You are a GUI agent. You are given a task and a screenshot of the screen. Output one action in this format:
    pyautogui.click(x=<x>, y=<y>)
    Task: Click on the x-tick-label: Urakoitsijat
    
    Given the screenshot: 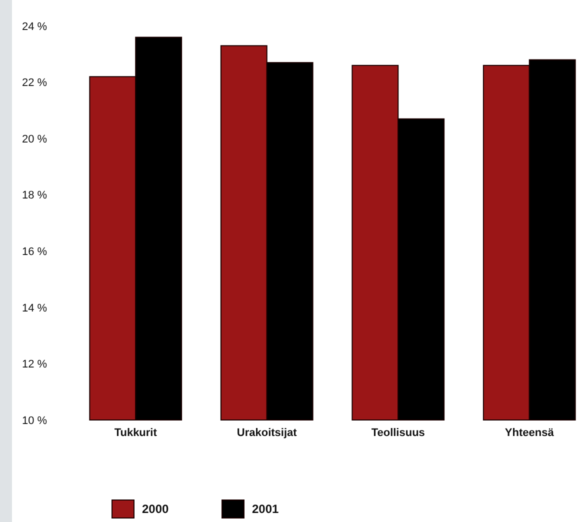 What is the action you would take?
    pyautogui.click(x=267, y=433)
    